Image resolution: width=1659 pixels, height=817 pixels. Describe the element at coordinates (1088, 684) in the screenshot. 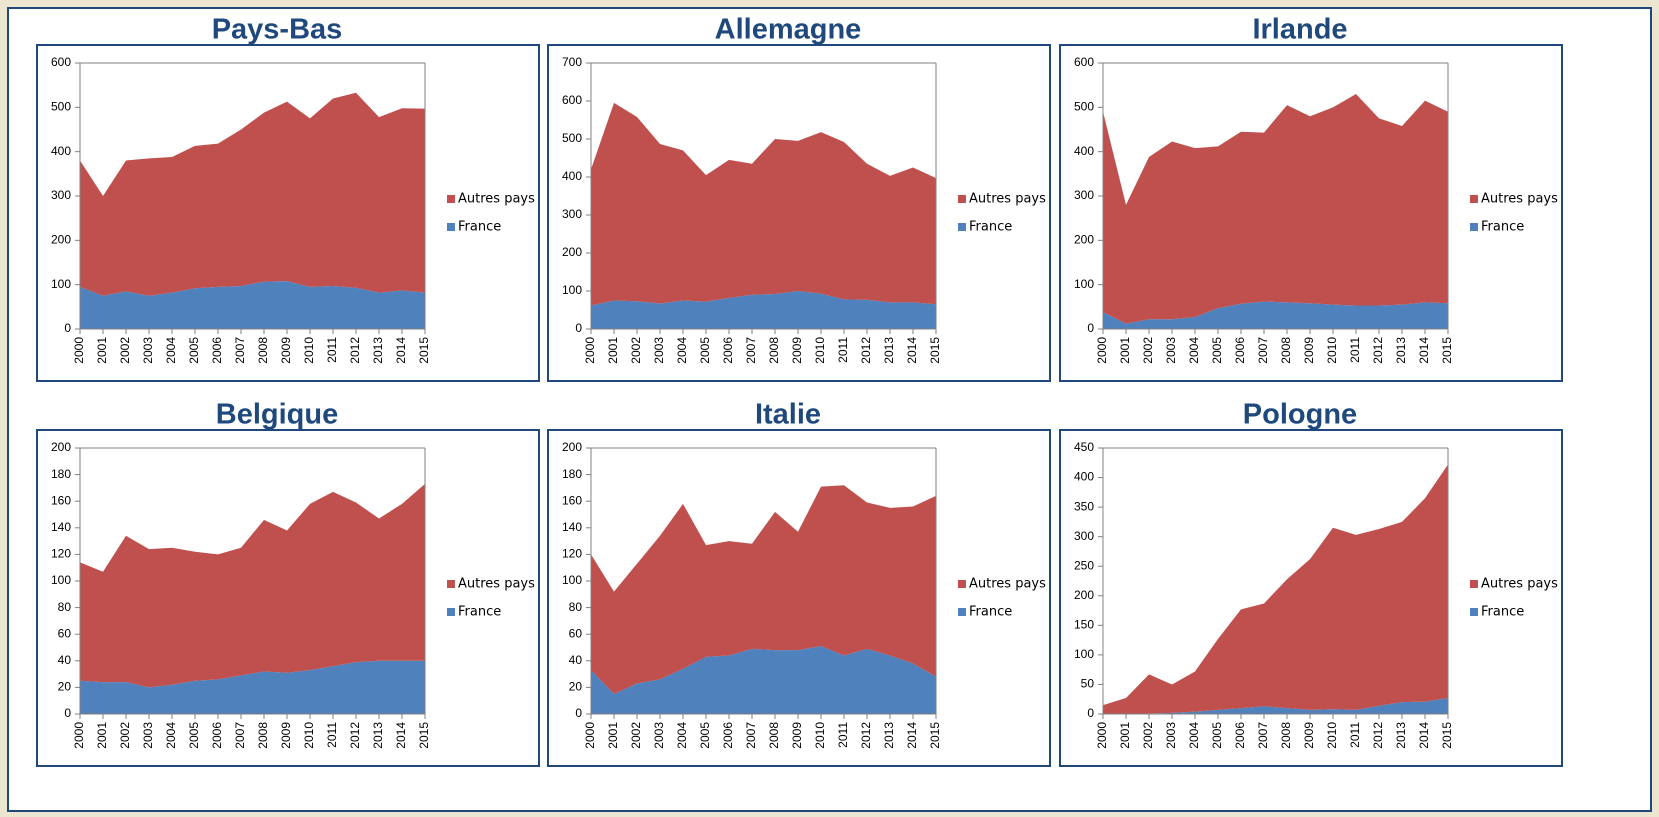

I see `y-tick-label: 50` at that location.